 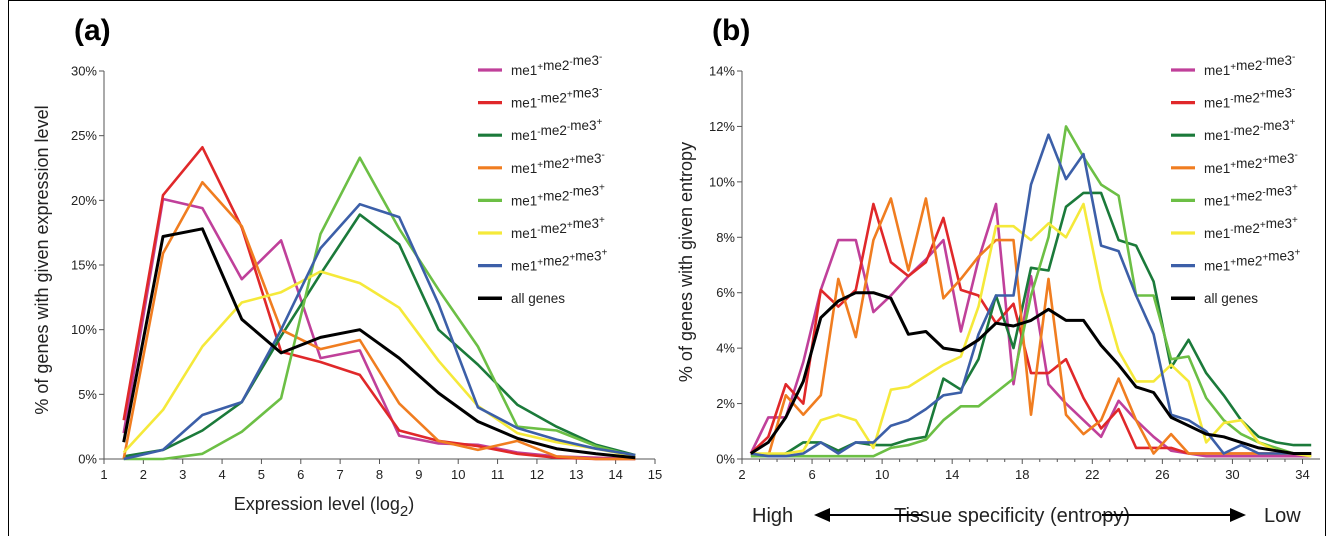 What do you see at coordinates (1232, 474) in the screenshot?
I see `x-tick-label: 30` at bounding box center [1232, 474].